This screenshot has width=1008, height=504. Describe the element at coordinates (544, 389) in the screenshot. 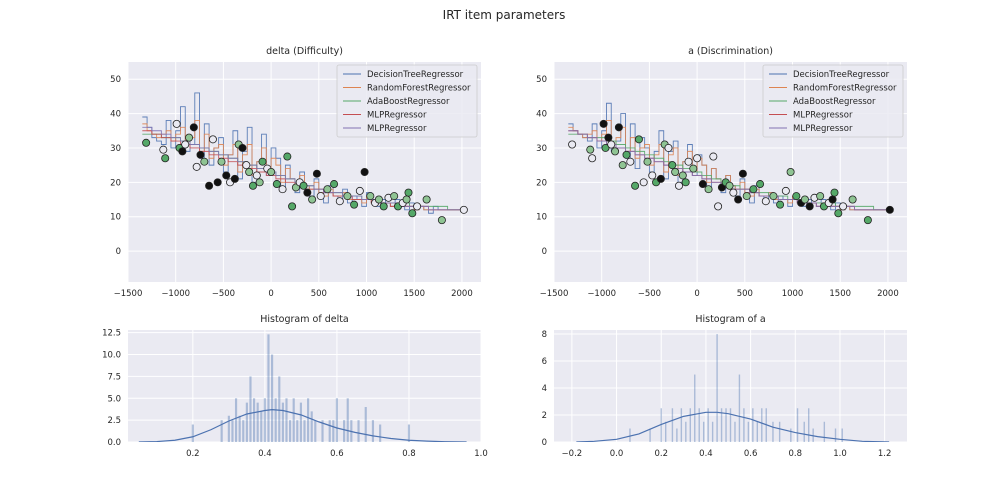

I see `y-tick-label: 4` at that location.